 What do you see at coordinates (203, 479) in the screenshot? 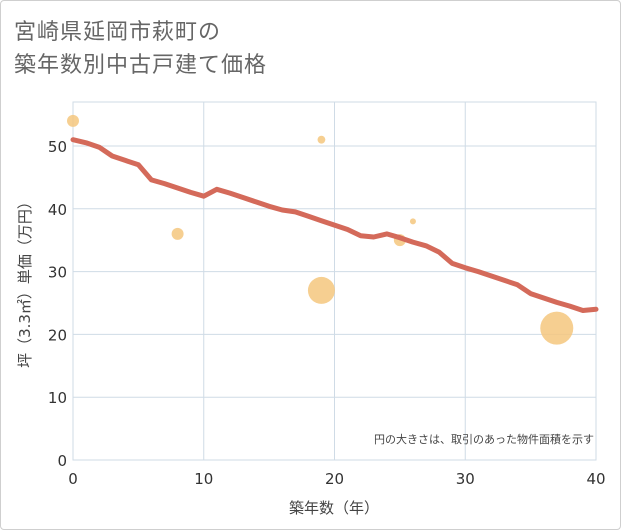
I see `x-tick-label-1: 10` at bounding box center [203, 479].